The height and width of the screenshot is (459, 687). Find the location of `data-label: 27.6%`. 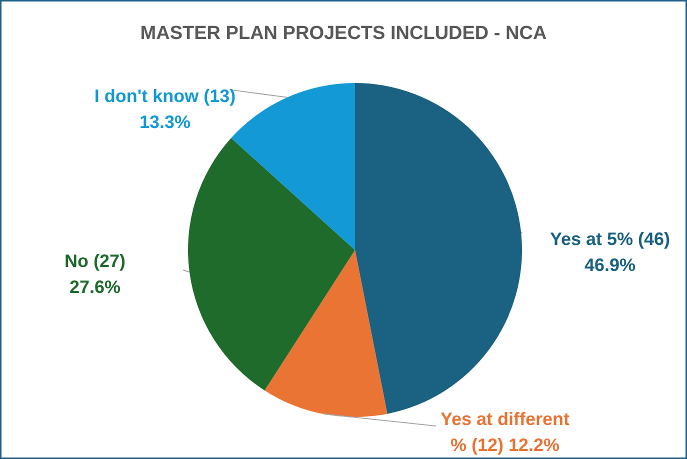

data-label: 27.6% is located at coordinates (95, 287).